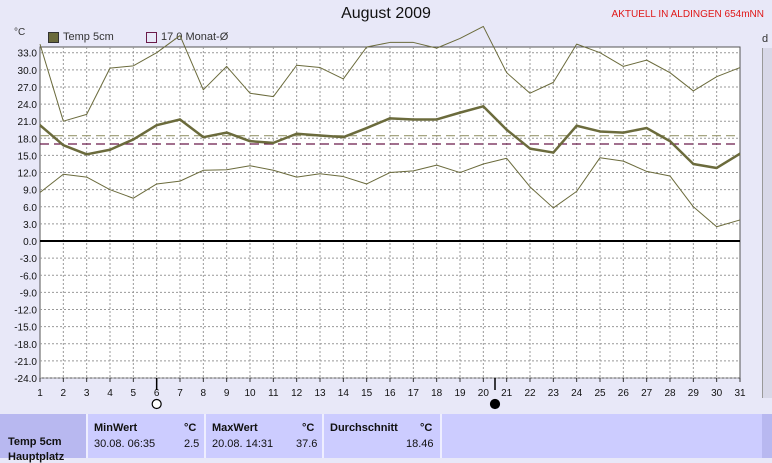  What do you see at coordinates (151, 37) in the screenshot?
I see `legend-swatch-average` at bounding box center [151, 37].